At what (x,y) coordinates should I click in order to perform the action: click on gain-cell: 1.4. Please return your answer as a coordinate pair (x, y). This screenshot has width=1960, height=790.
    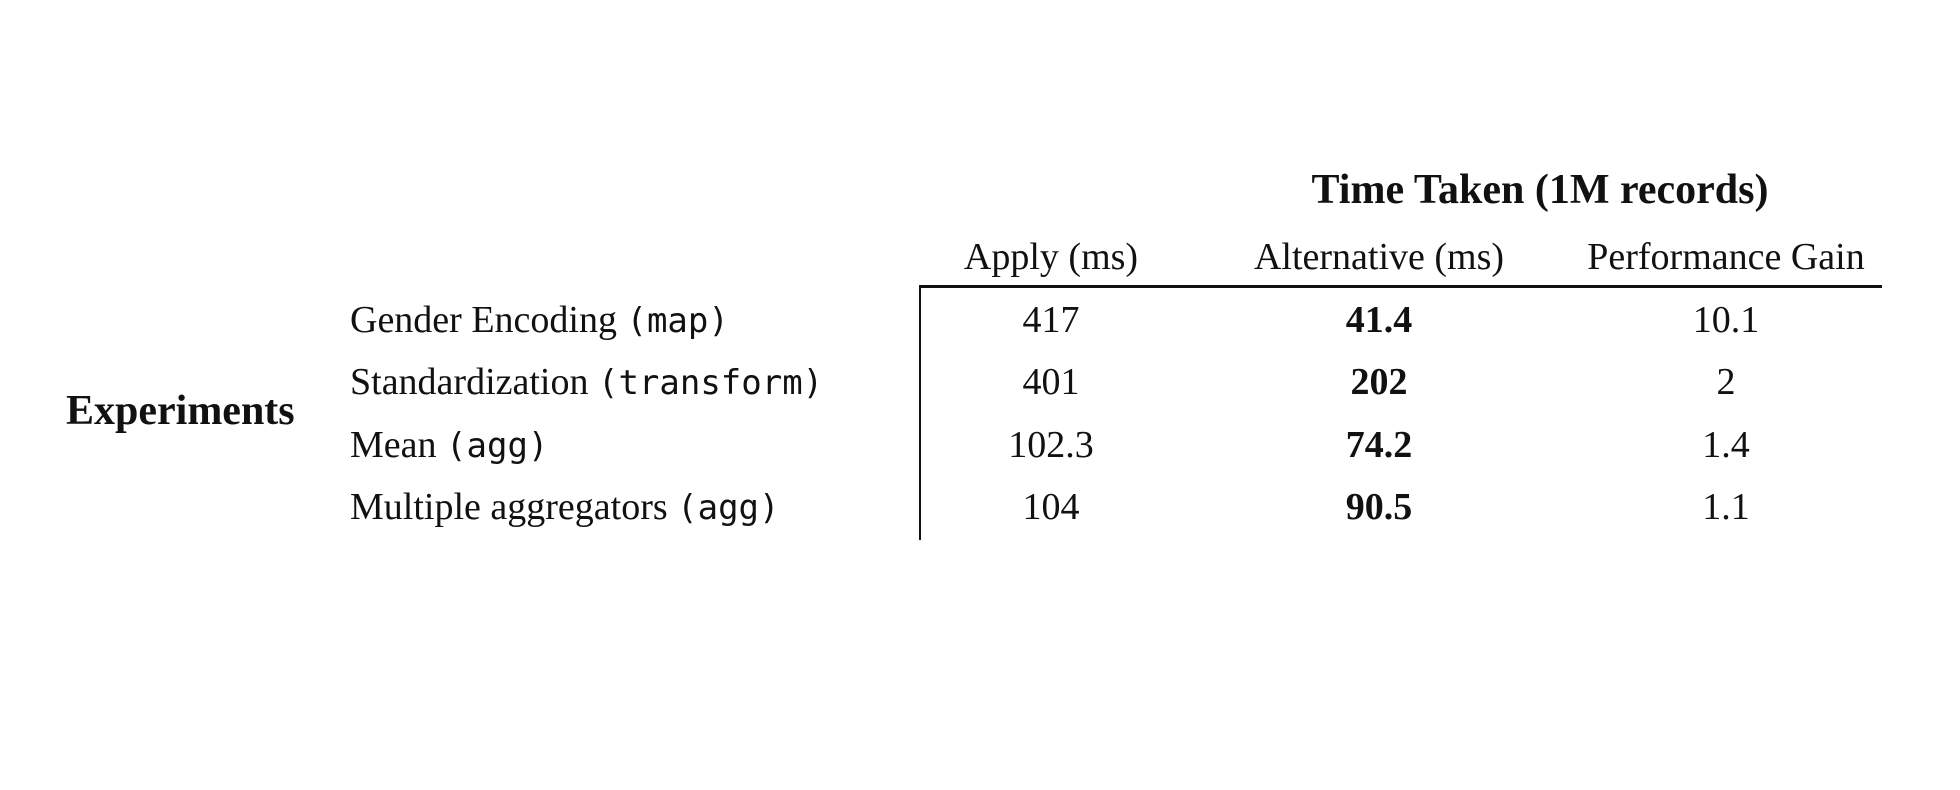
    Looking at the image, I should click on (1726, 445).